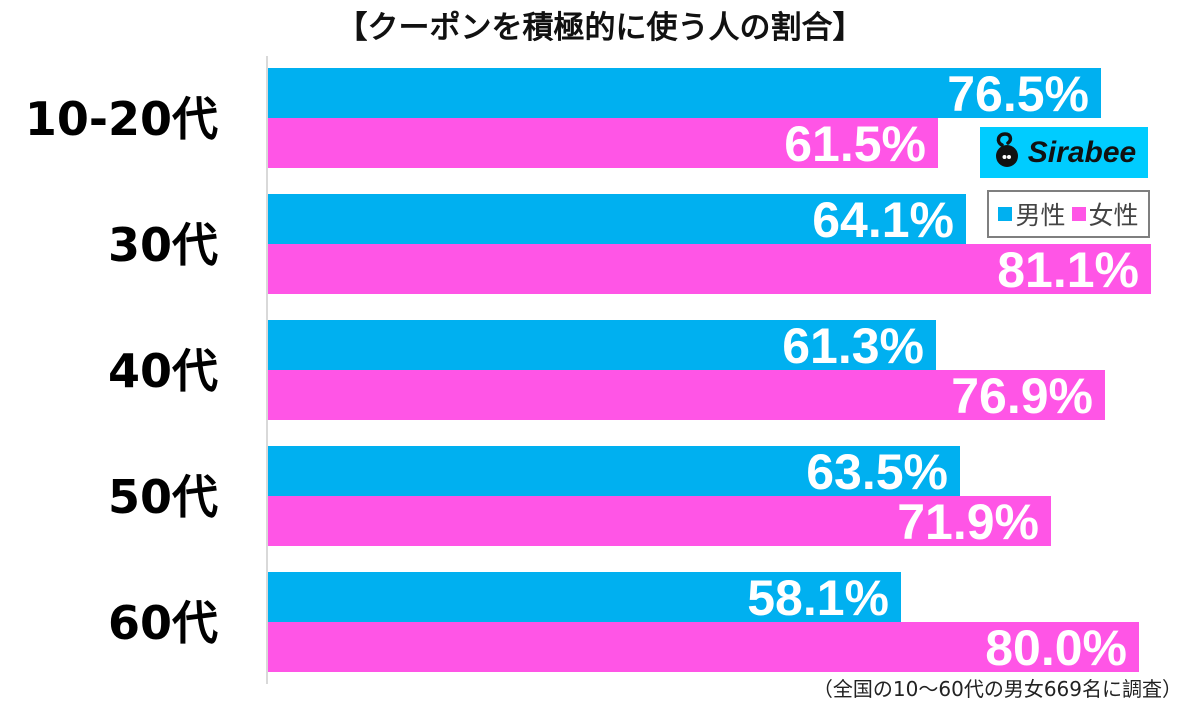 The width and height of the screenshot is (1200, 702). I want to click on logo-text: Sirabee, so click(1082, 152).